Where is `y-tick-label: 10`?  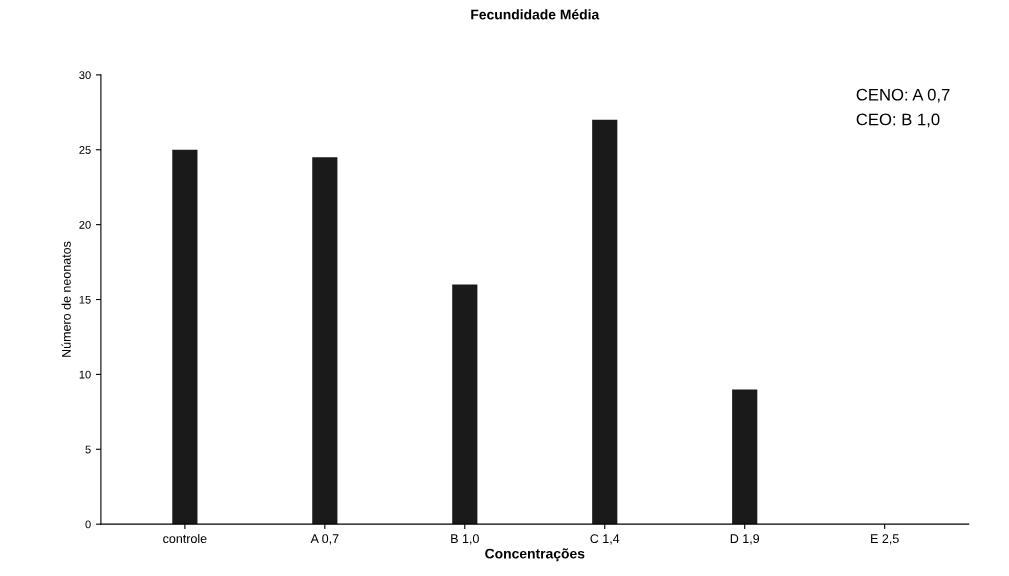
y-tick-label: 10 is located at coordinates (85, 374).